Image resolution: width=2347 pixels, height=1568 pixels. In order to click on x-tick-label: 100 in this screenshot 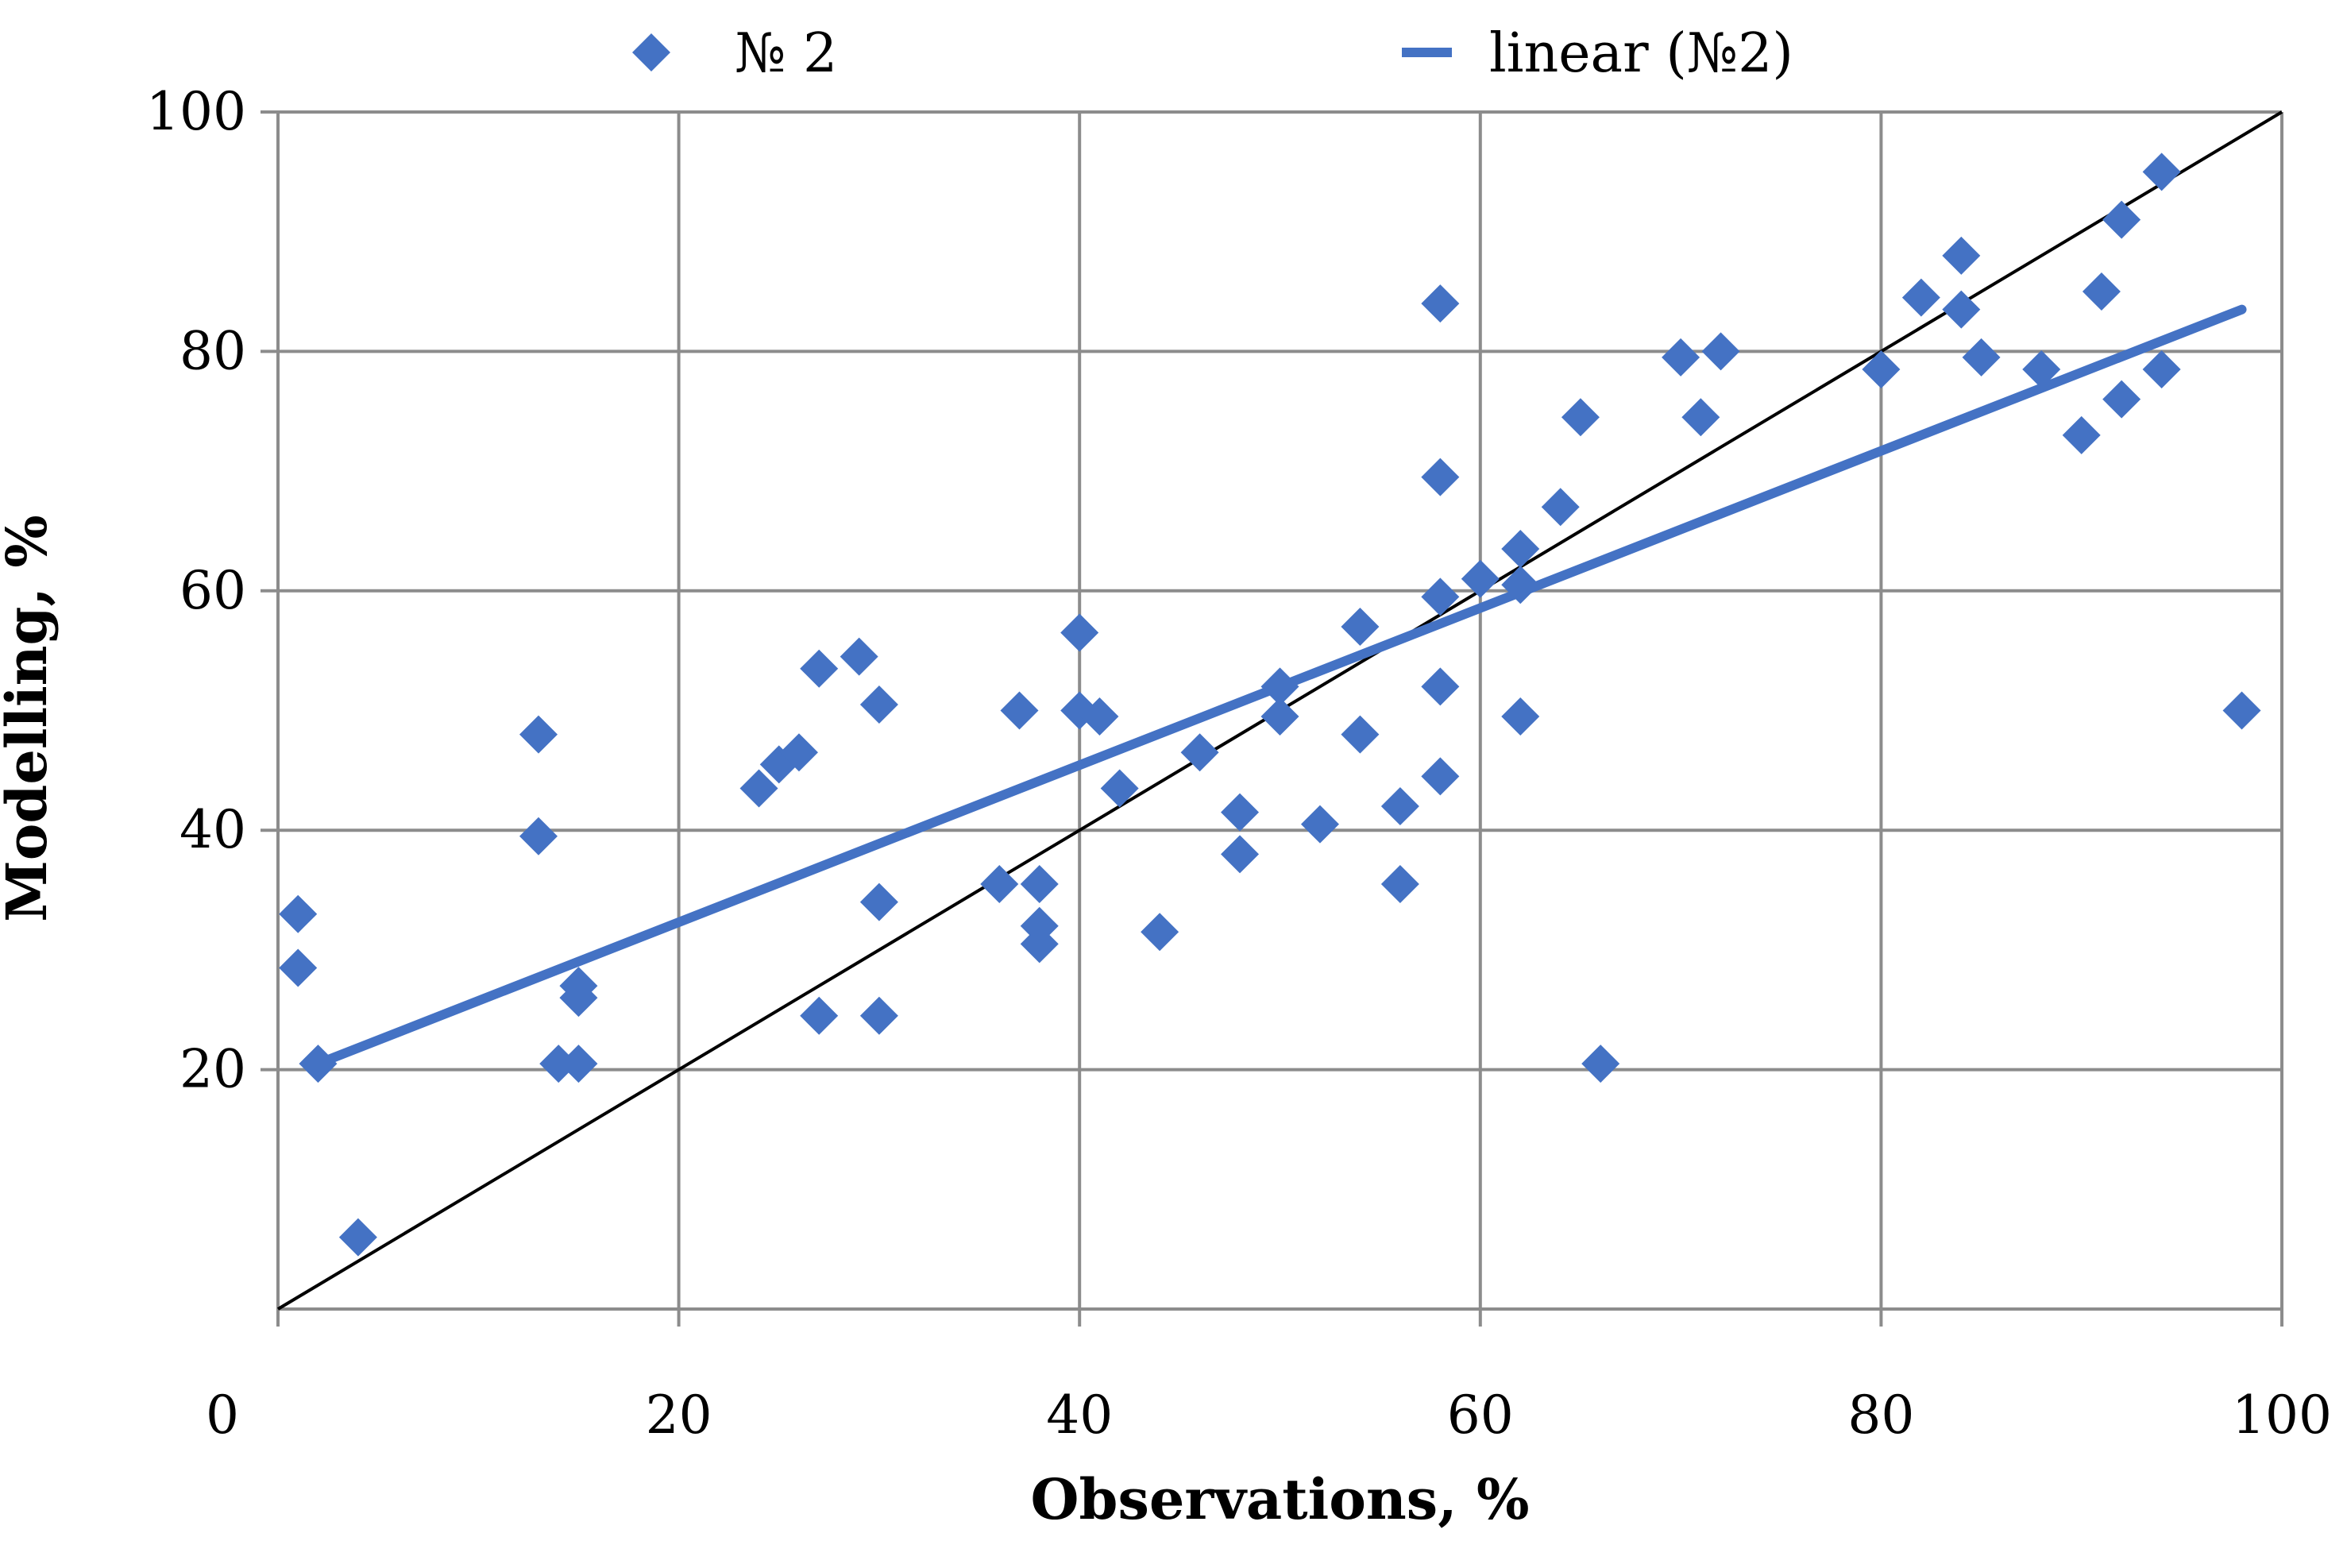, I will do `click(2282, 1415)`.